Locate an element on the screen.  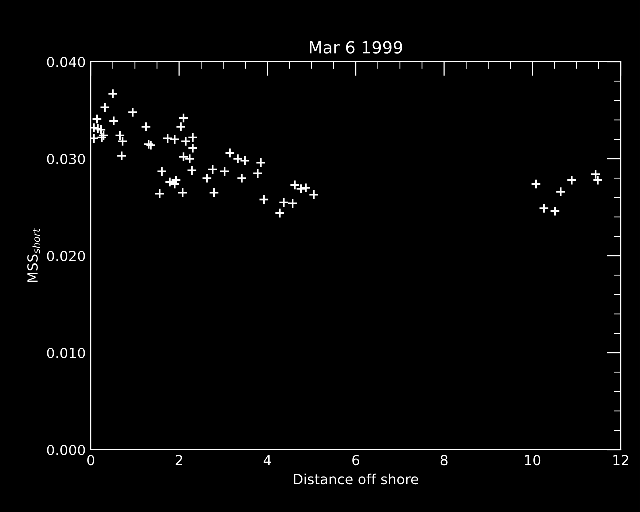
y-tick-label: 0.000 is located at coordinates (66, 450).